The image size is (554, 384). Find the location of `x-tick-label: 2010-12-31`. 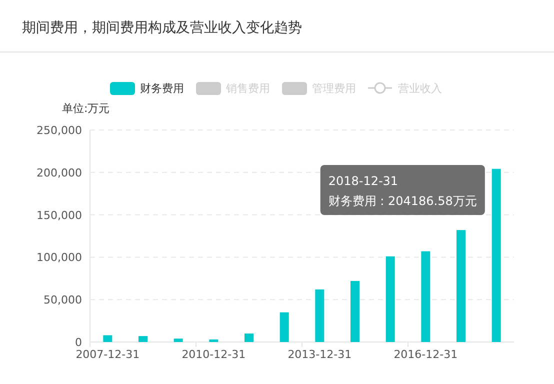

x-tick-label: 2010-12-31 is located at coordinates (214, 354).